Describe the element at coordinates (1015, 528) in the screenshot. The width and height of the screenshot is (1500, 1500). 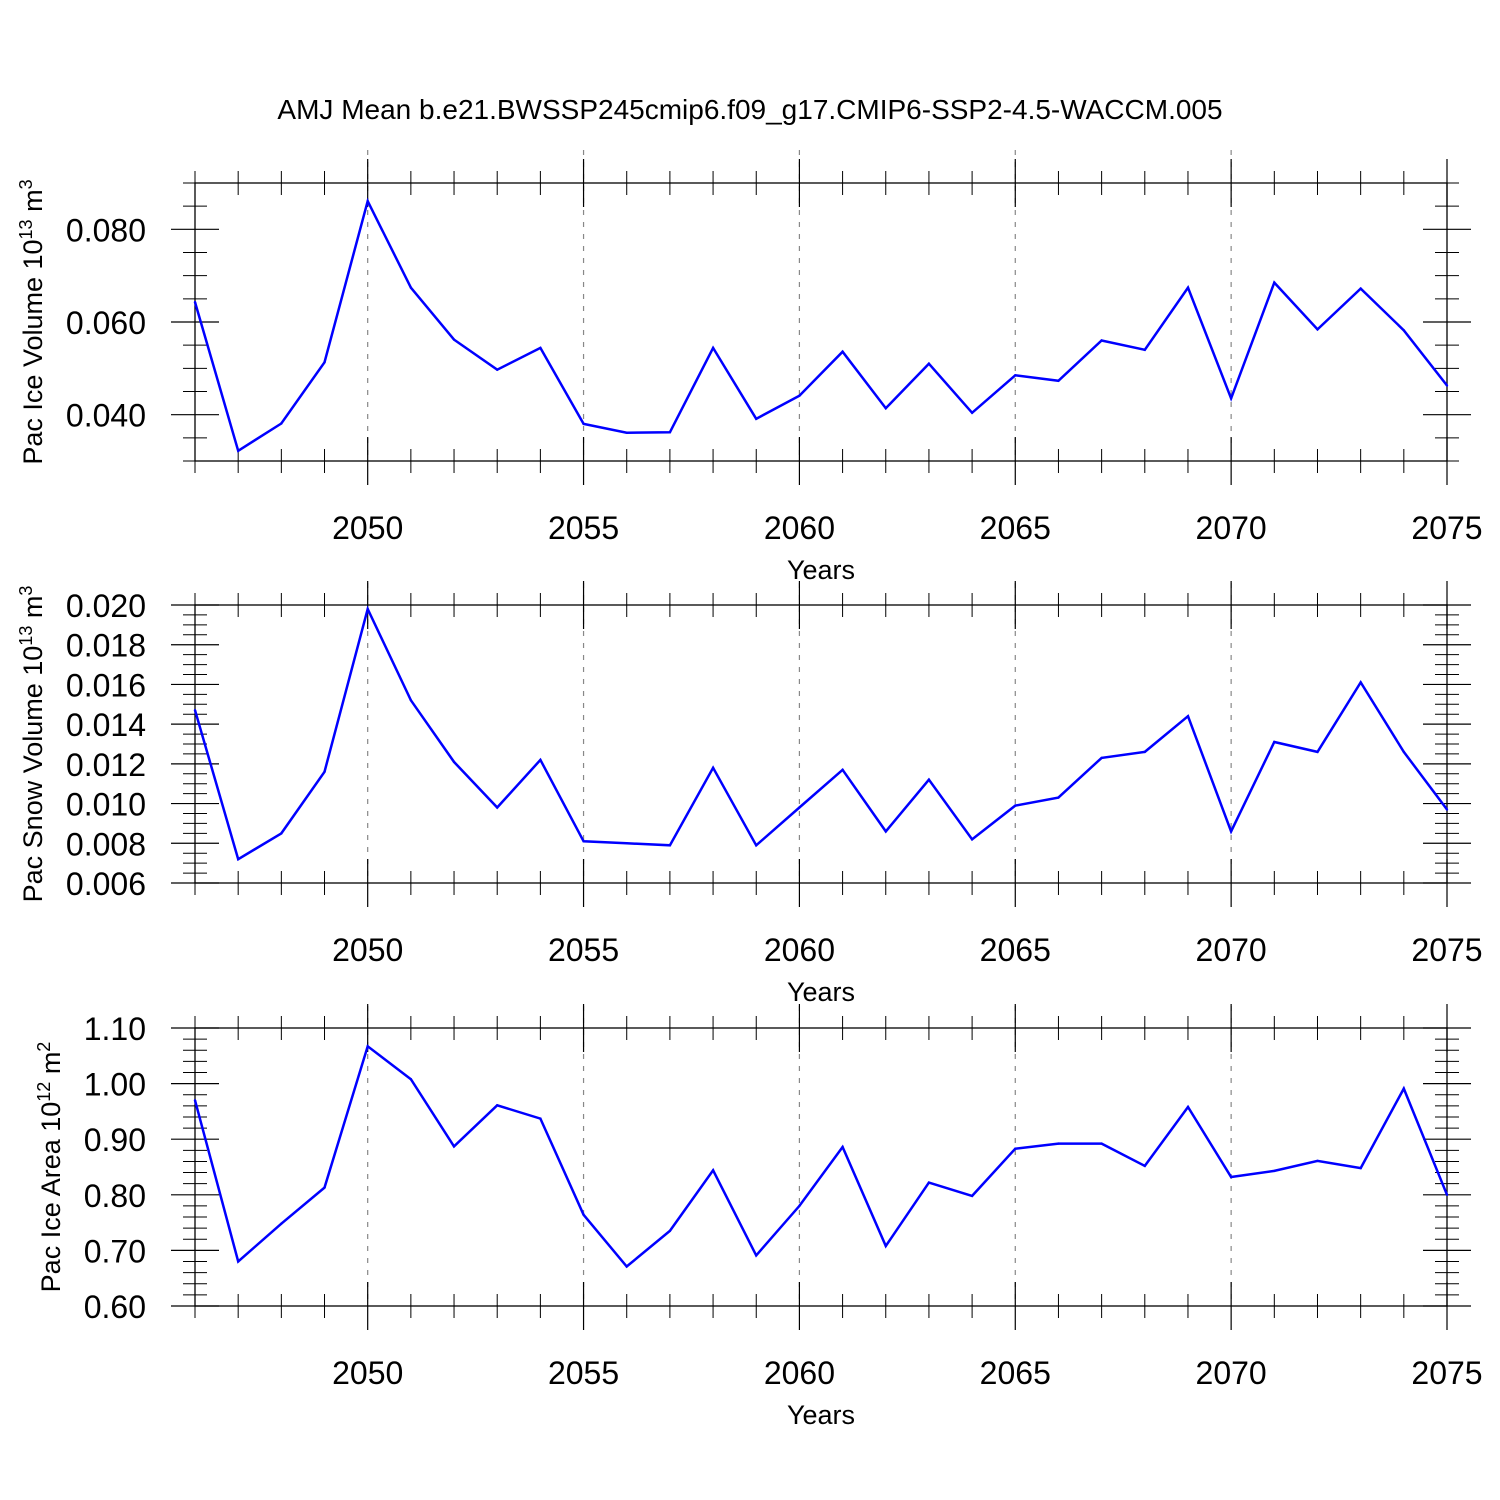
I see `x-tick-label: 2065` at that location.